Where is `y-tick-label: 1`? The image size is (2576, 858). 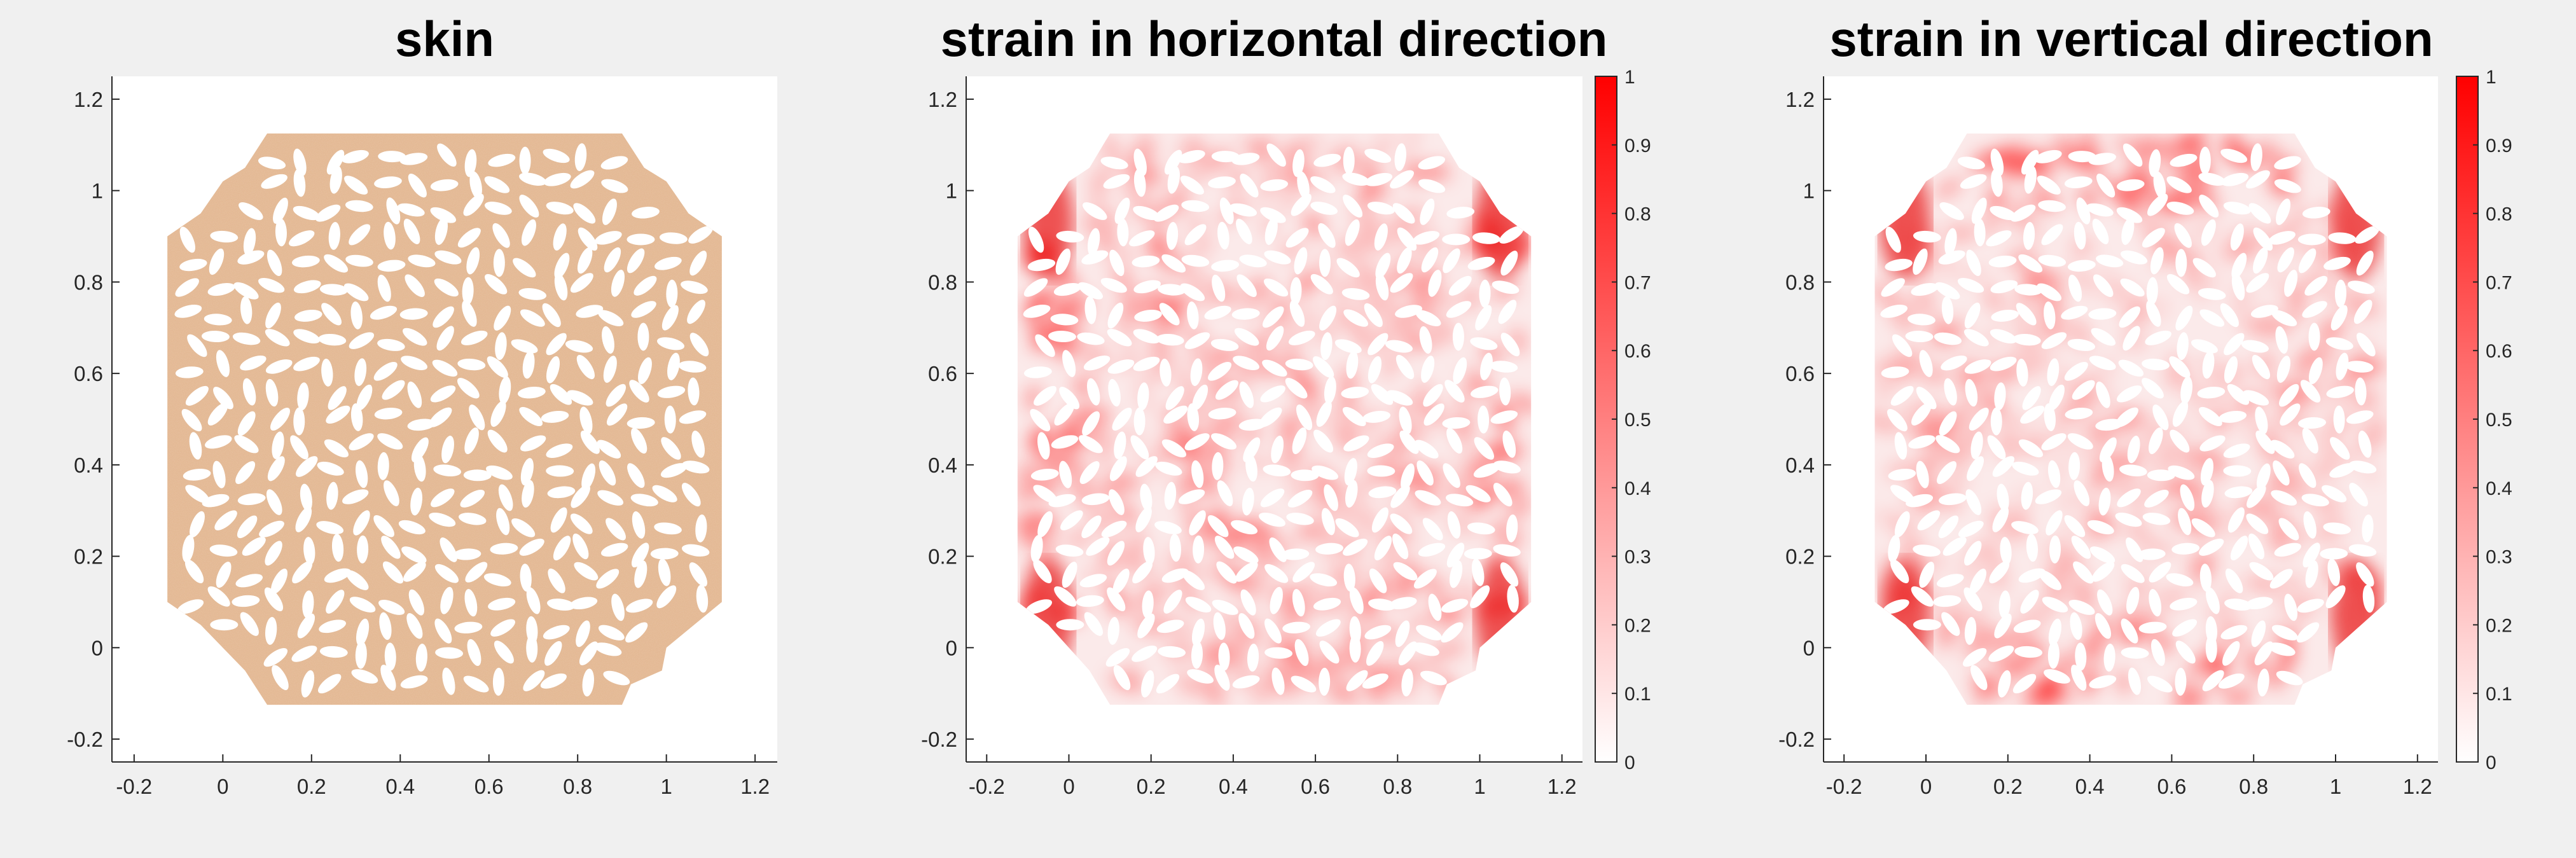 y-tick-label: 1 is located at coordinates (951, 191).